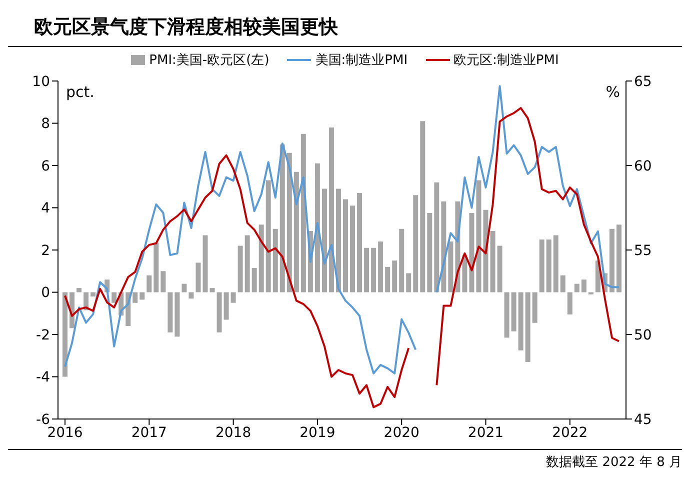 This screenshot has width=690, height=496. What do you see at coordinates (570, 432) in the screenshot?
I see `x-tick-label: 2022` at bounding box center [570, 432].